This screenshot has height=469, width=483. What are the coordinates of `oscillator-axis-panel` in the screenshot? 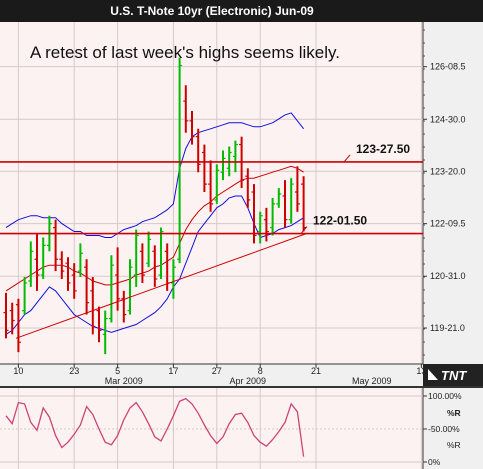 It's located at (453, 428).